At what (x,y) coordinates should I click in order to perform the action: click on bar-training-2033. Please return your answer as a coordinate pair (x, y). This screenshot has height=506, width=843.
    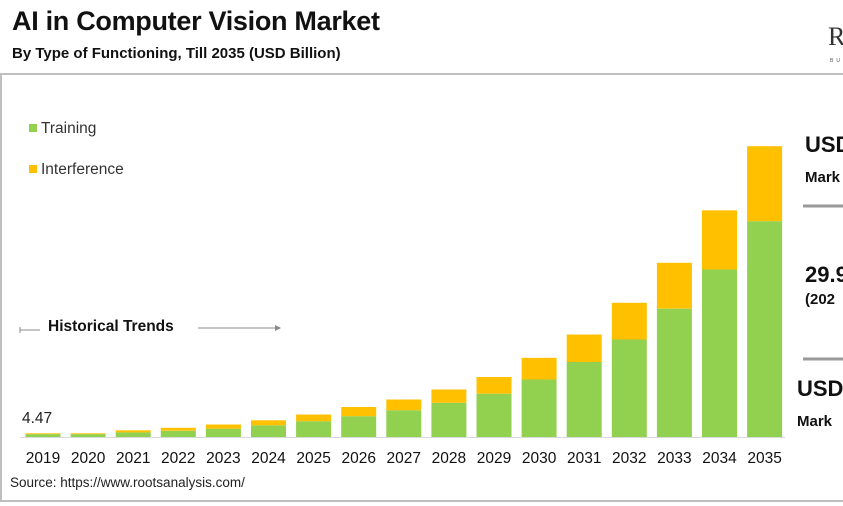
    Looking at the image, I should click on (674, 372).